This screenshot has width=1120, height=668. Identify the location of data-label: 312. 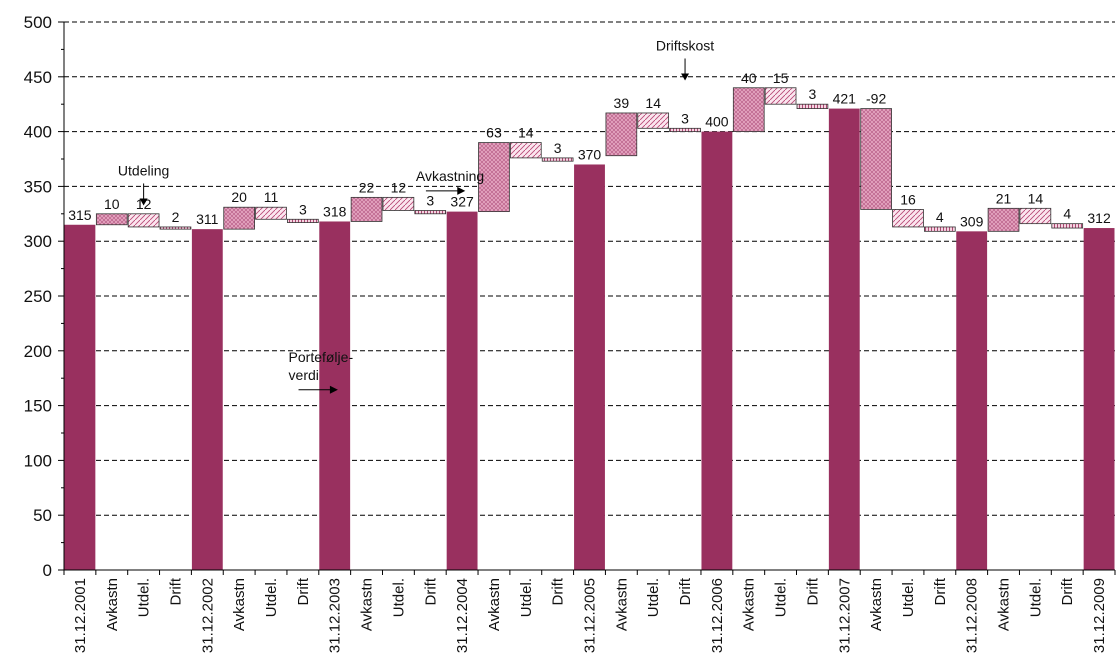
(1099, 218).